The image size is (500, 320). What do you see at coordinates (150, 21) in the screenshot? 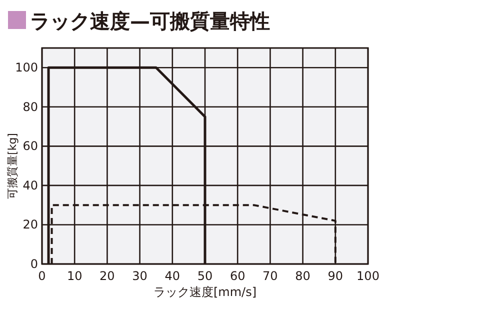
I see `chart-title: ラック速度—可搬質量特性` at bounding box center [150, 21].